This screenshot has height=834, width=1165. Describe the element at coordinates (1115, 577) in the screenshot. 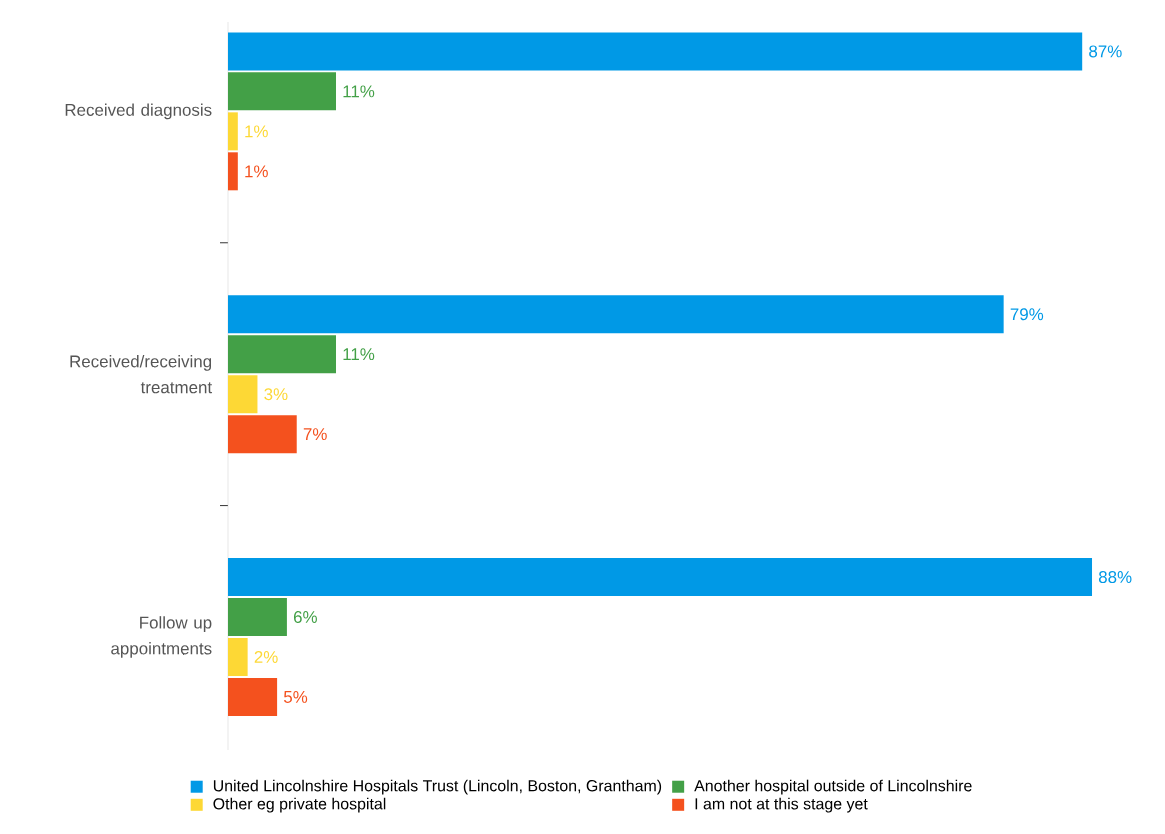

I see `data-label: 88%` at that location.